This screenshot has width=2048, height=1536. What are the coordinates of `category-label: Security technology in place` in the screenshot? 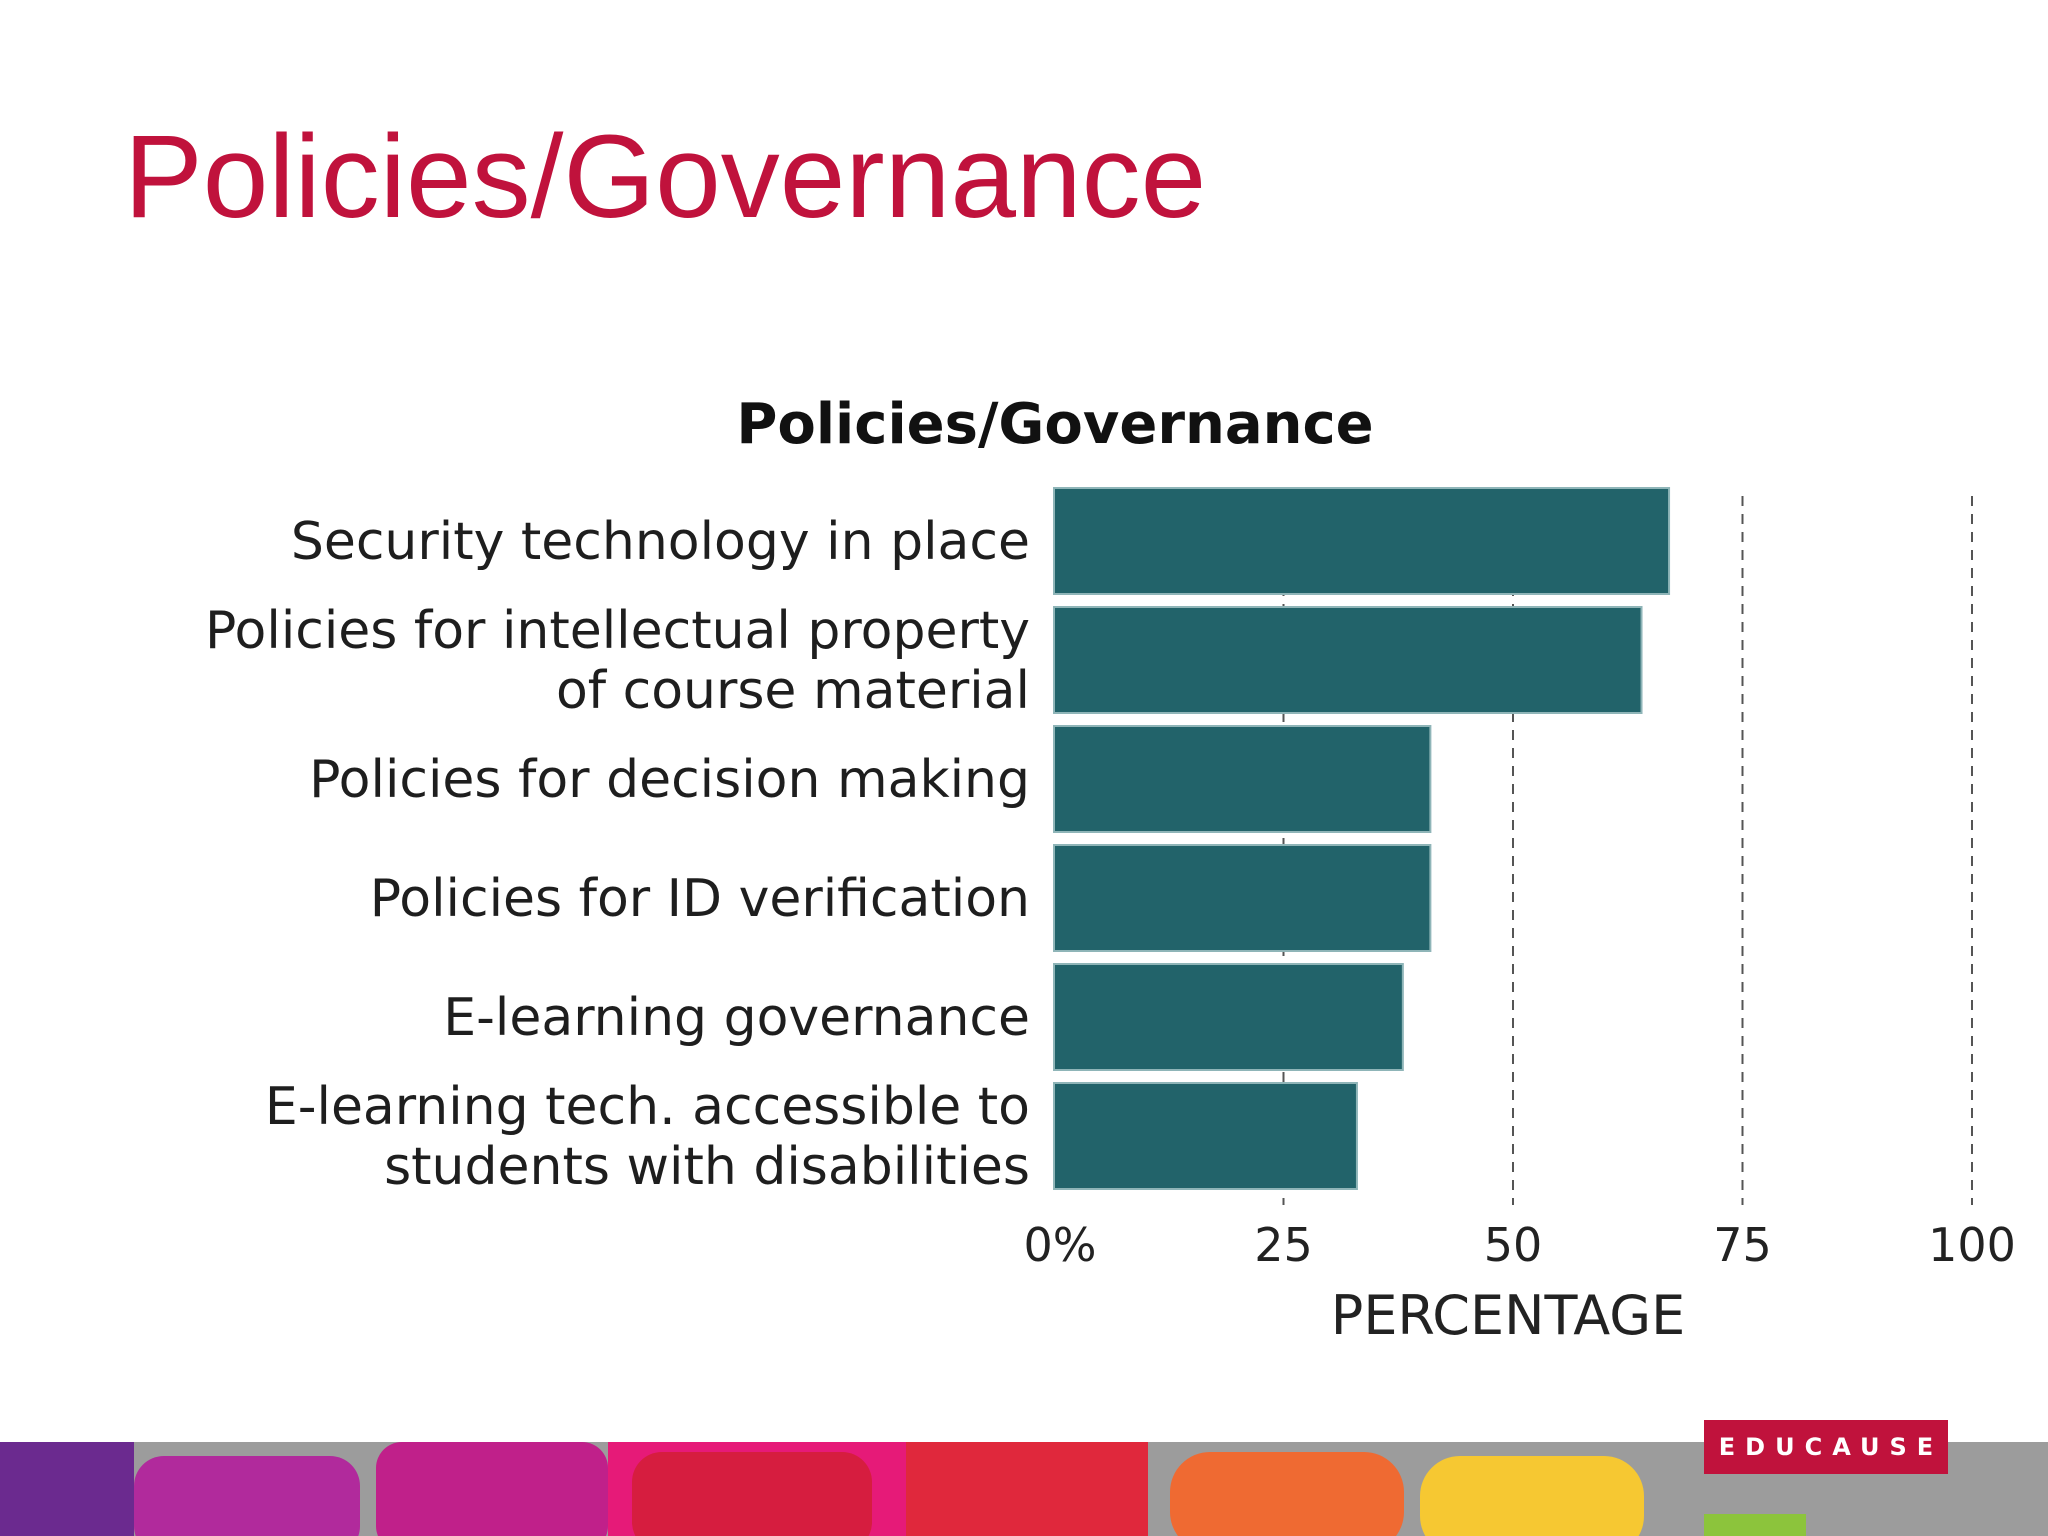 It's located at (660, 542).